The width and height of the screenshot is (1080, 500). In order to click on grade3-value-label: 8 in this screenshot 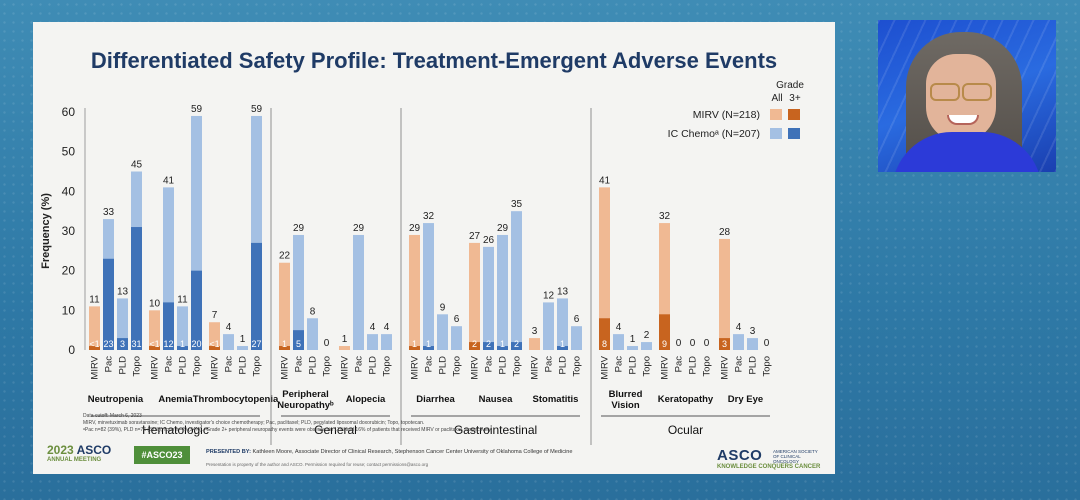, I will do `click(604, 344)`.